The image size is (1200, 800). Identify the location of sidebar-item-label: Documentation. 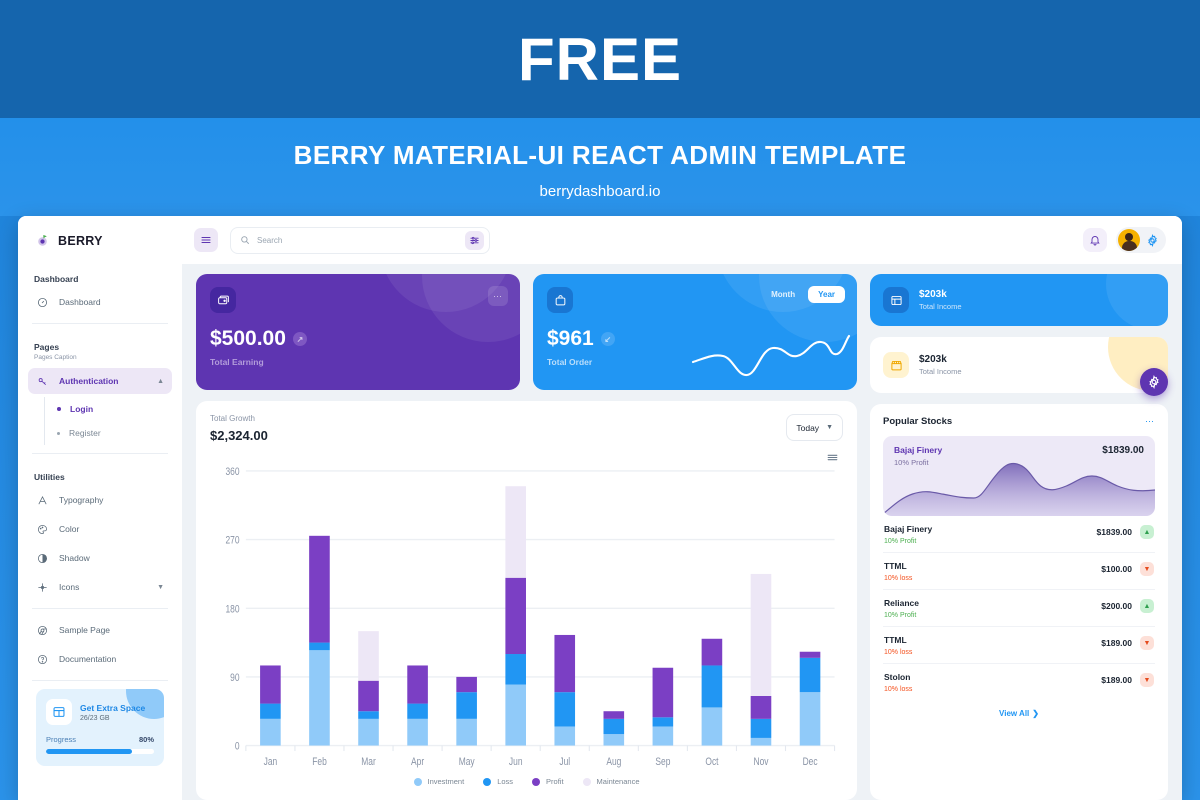
(88, 659).